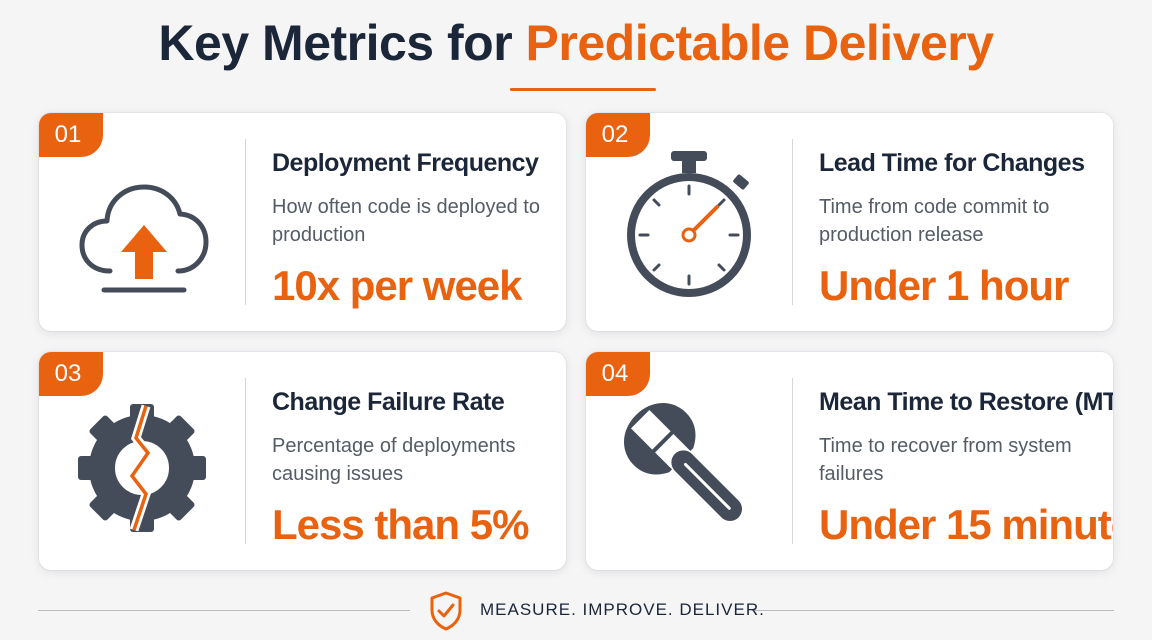  Describe the element at coordinates (142, 468) in the screenshot. I see `broken-gear-icon` at that location.